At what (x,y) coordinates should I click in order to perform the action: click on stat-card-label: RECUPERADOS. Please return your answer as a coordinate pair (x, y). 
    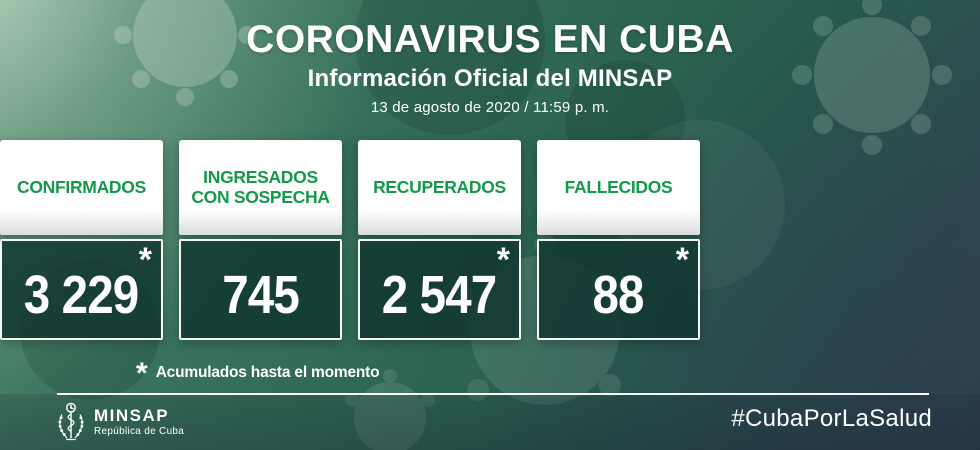
    Looking at the image, I should click on (439, 187).